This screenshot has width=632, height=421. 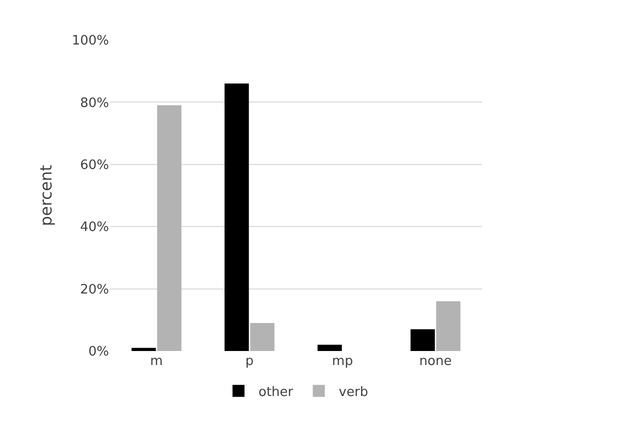 I want to click on y-tick-label: 0%, so click(x=98, y=352).